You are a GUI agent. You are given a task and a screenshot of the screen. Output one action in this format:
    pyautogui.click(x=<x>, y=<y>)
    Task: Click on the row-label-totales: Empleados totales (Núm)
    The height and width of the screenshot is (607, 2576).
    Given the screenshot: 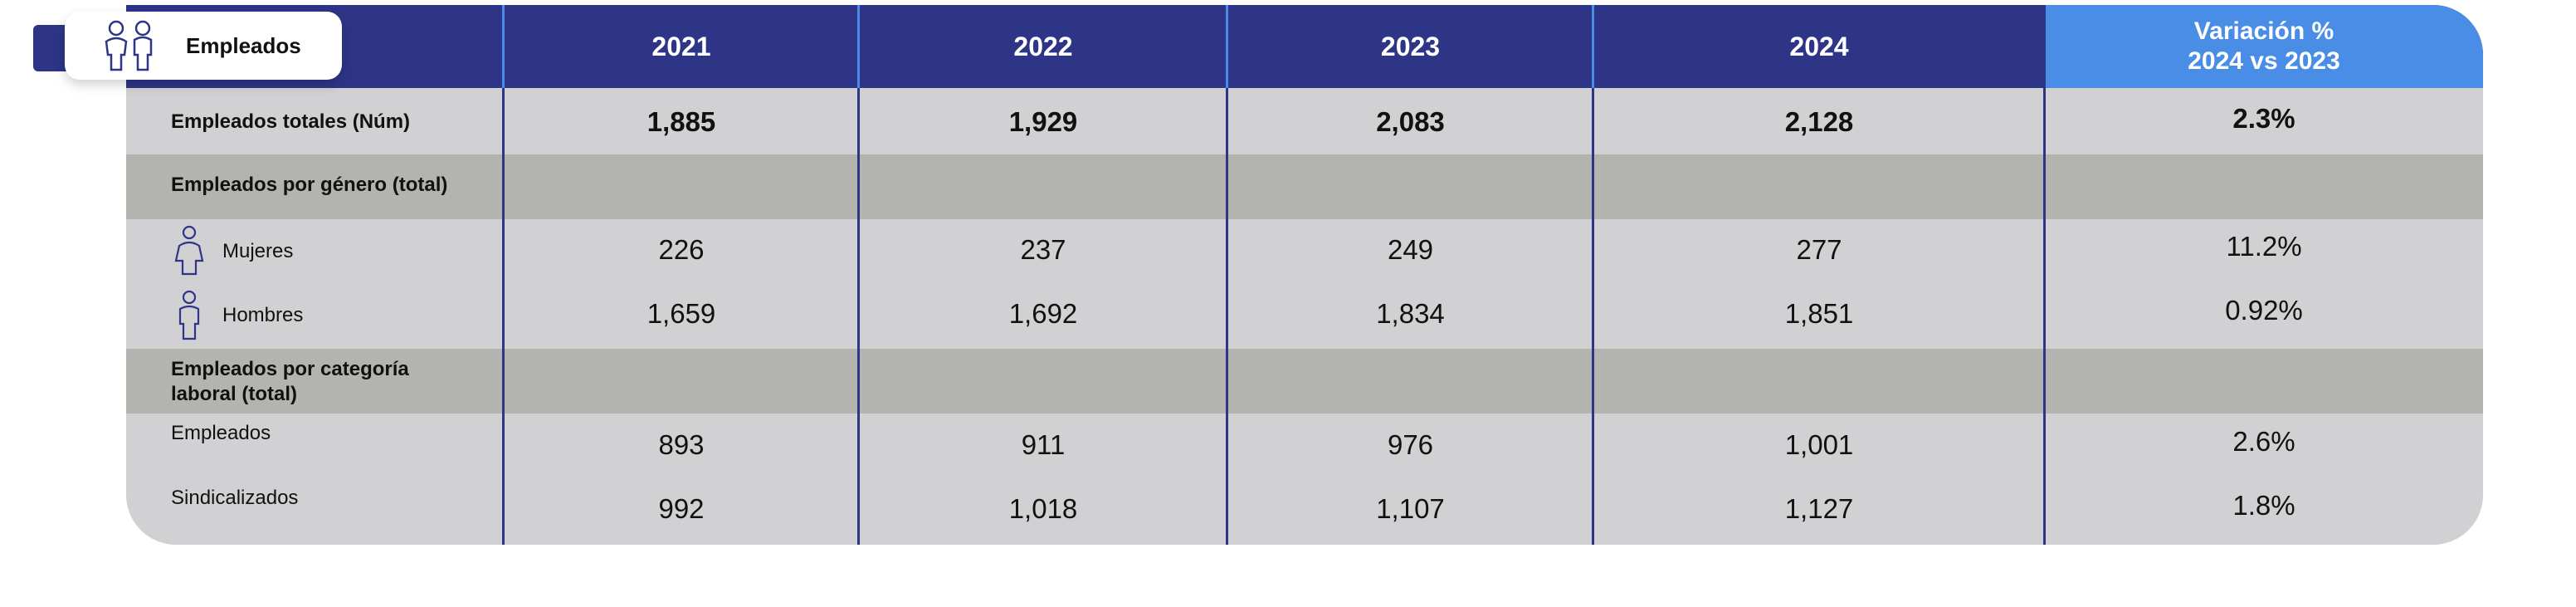 What is the action you would take?
    pyautogui.click(x=291, y=121)
    